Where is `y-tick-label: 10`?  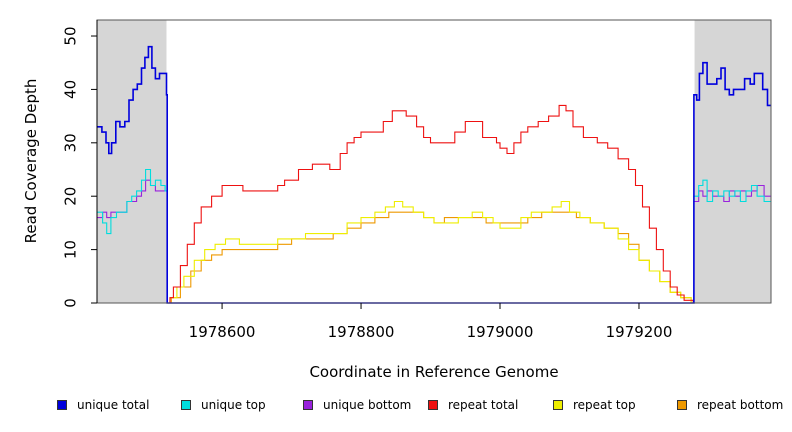
y-tick-label: 10 is located at coordinates (71, 249).